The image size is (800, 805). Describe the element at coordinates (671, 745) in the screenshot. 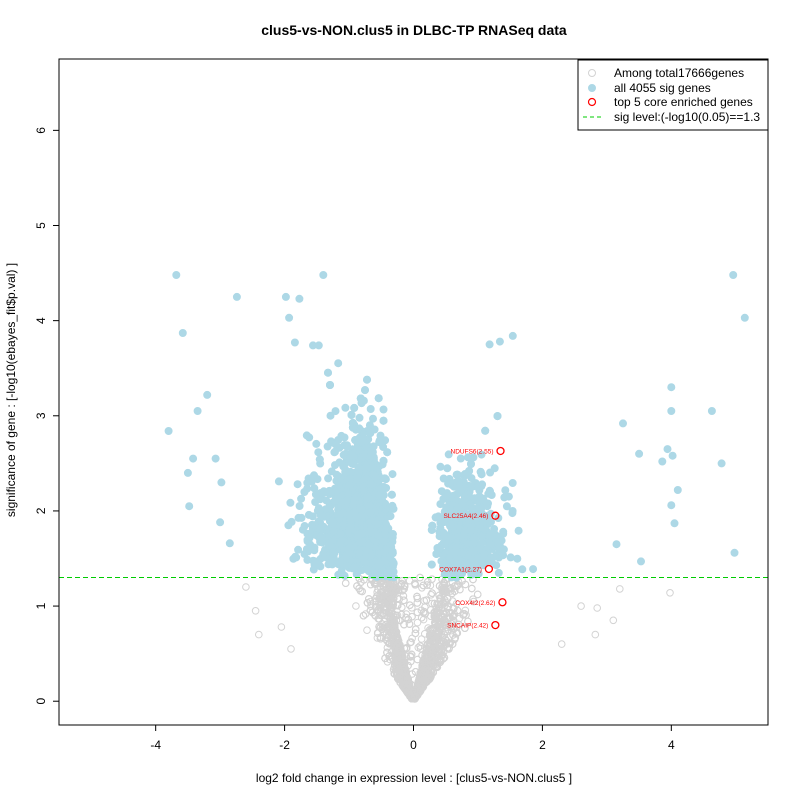

I see `x-tick-label: 4` at that location.